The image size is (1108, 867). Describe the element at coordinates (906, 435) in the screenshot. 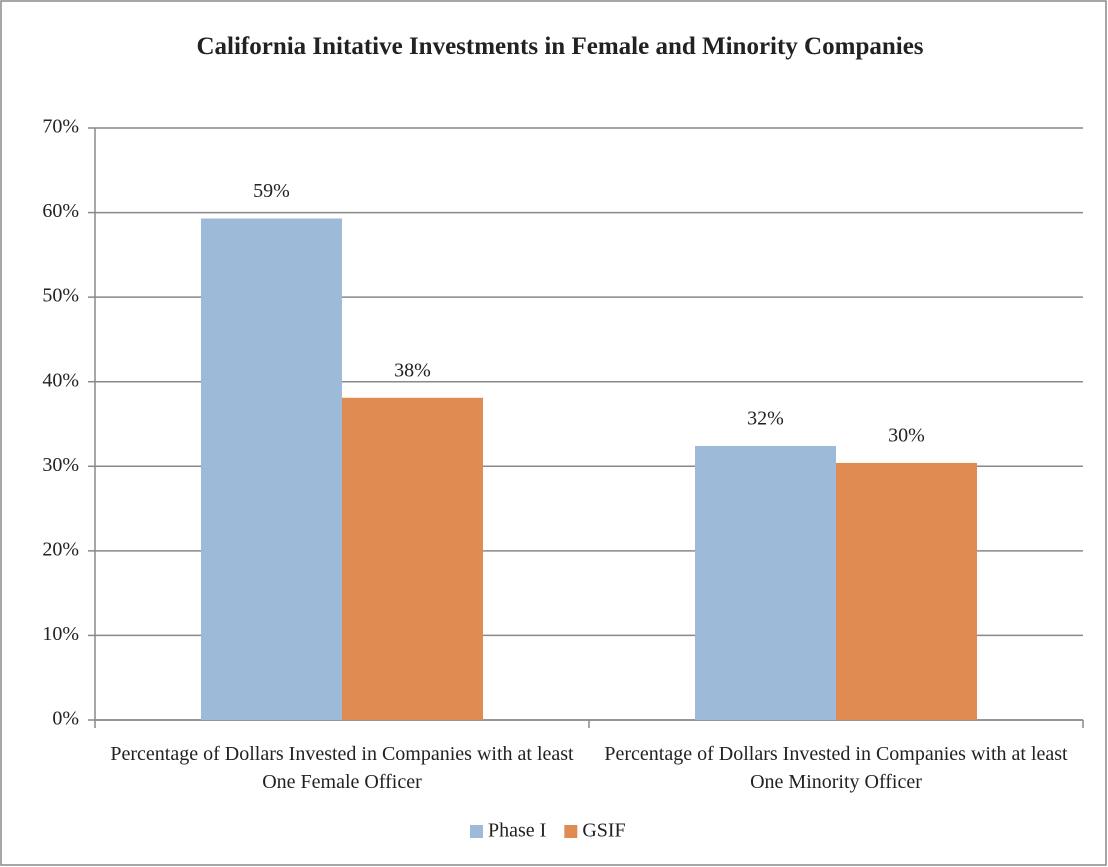

I see `data-label: 30%` at that location.